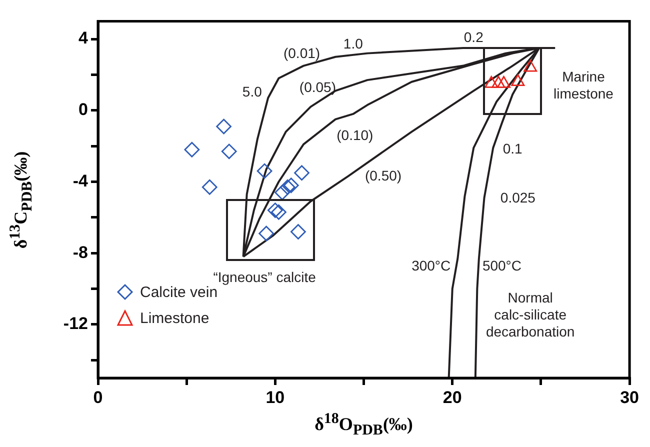 The image size is (650, 447). Describe the element at coordinates (301, 53) in the screenshot. I see `annotation: (0.01)` at that location.